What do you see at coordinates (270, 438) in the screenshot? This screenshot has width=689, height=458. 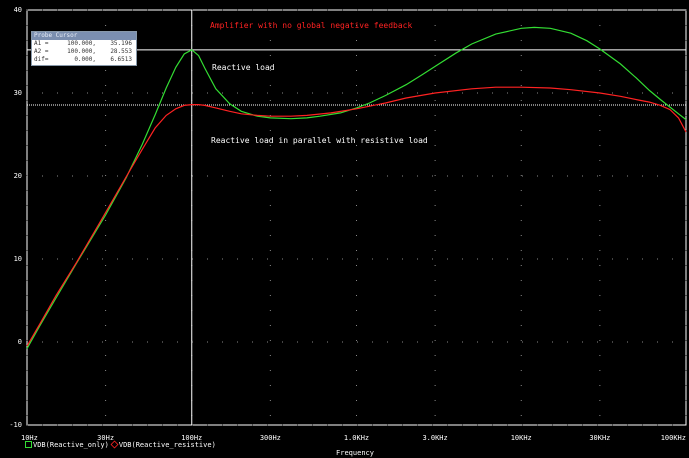 I see `x-tick-label: 300Hz` at bounding box center [270, 438].